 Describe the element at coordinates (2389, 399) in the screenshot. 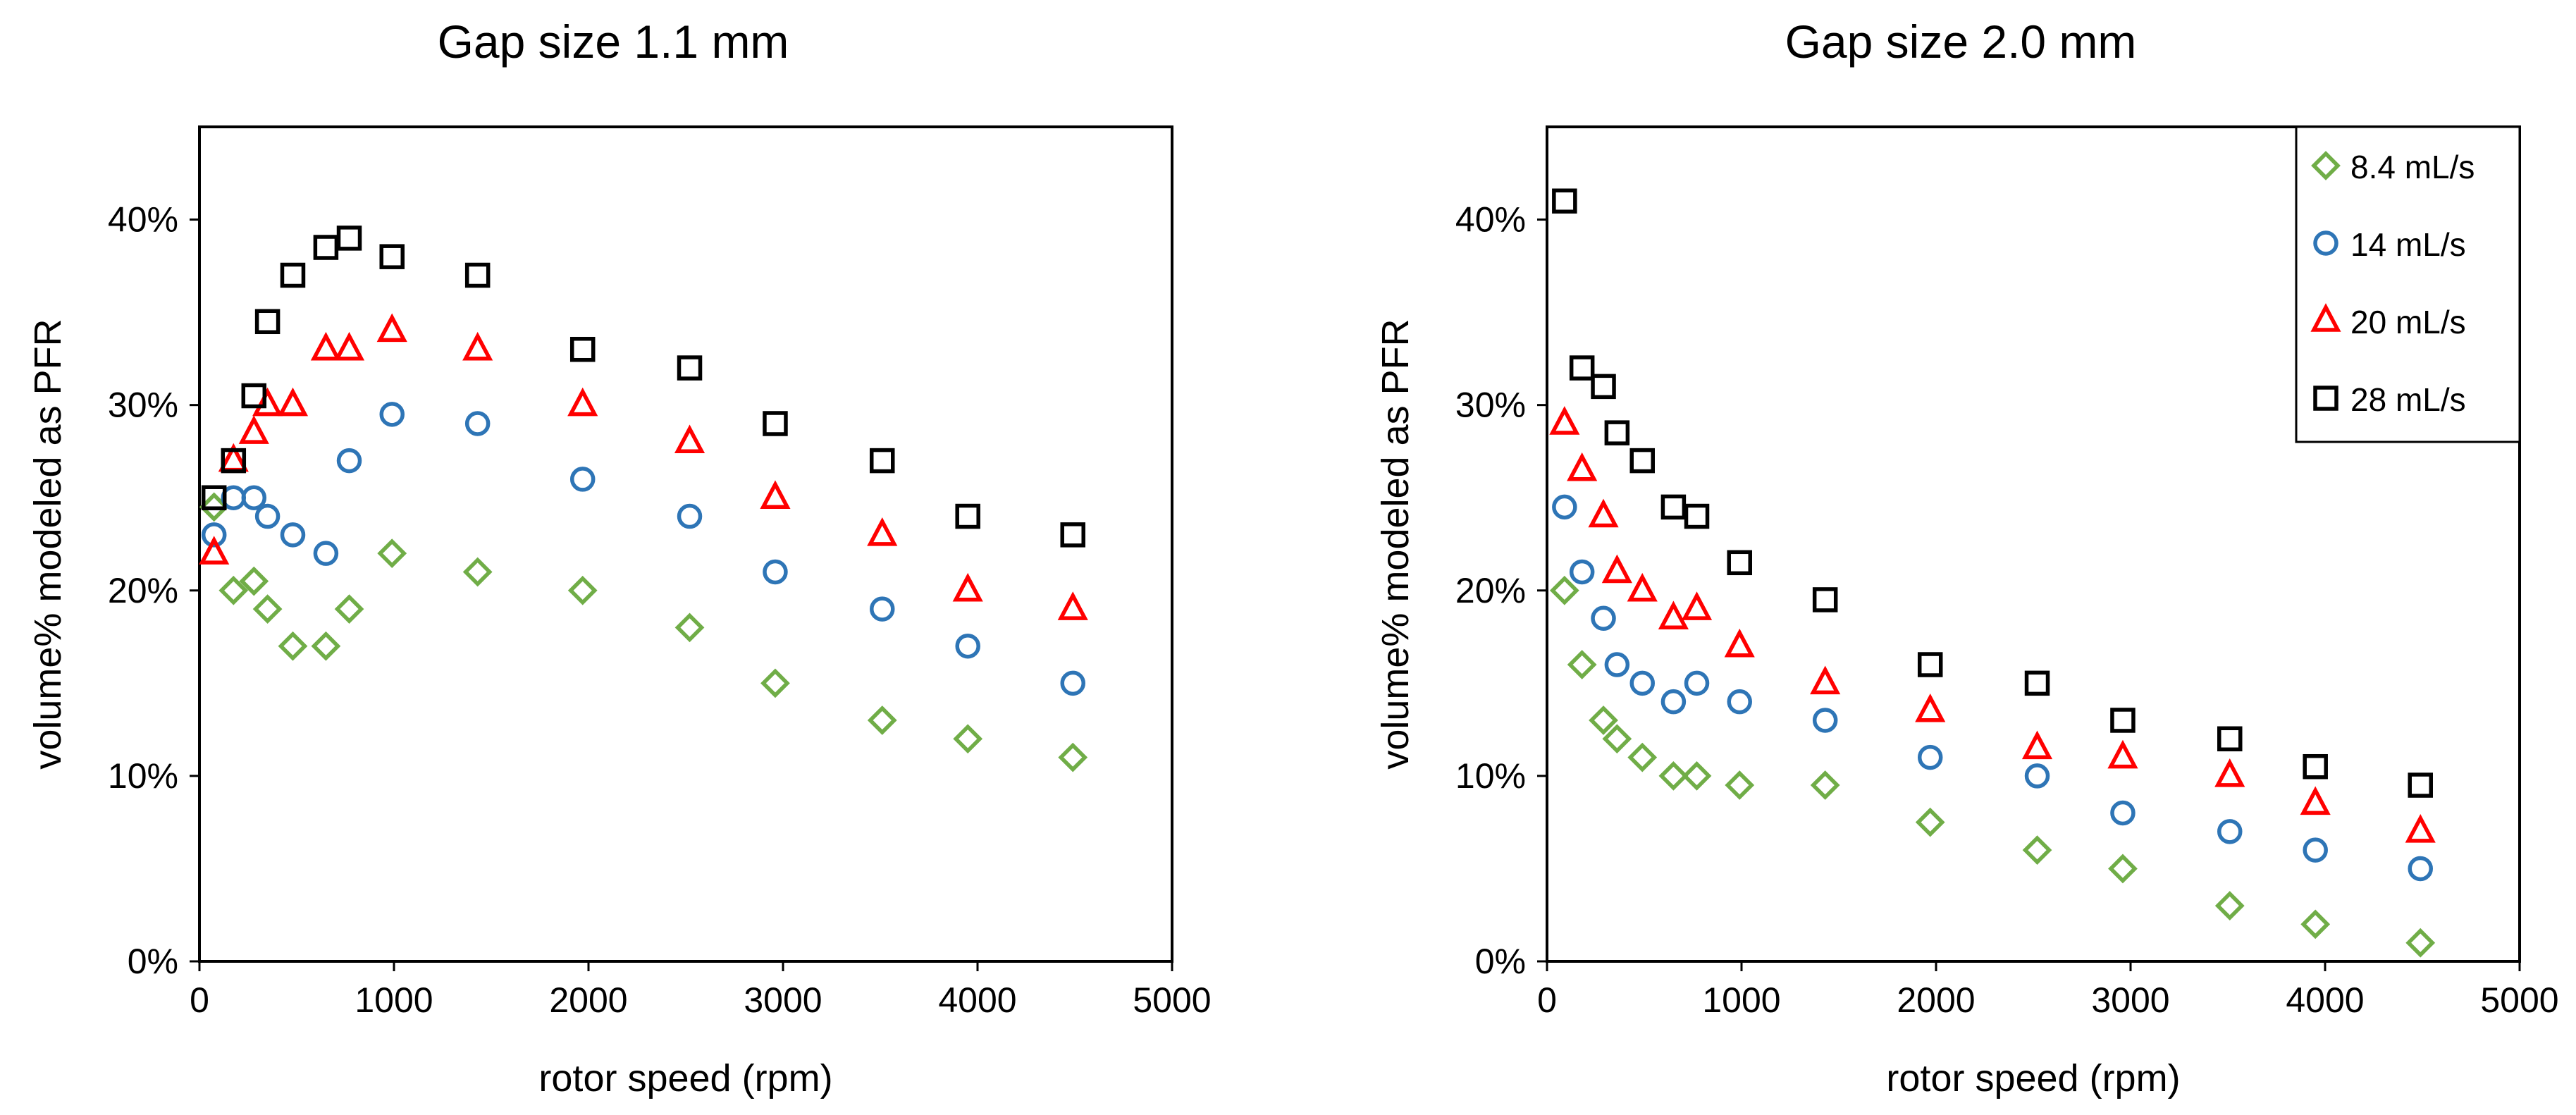

I see `legend-item: 28 mL/s` at that location.